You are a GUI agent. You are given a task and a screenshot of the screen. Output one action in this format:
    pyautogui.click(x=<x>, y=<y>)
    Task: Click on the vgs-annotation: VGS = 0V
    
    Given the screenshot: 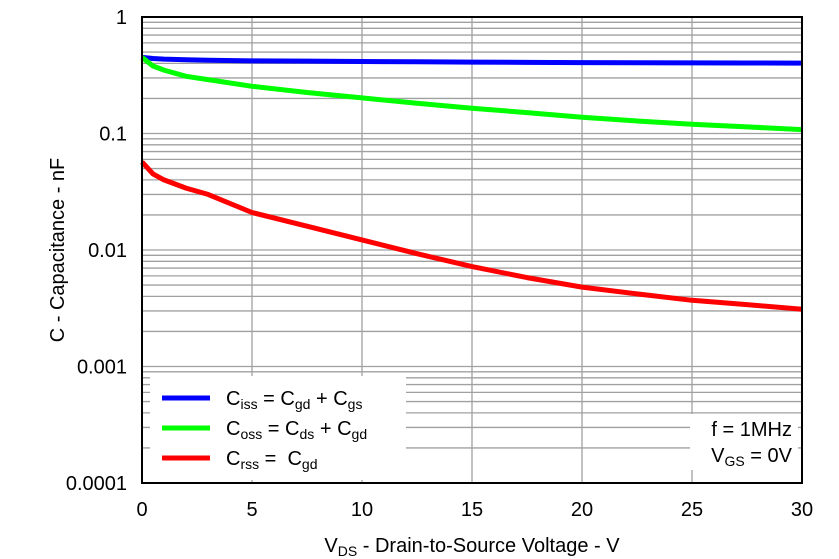 What is the action you would take?
    pyautogui.click(x=751, y=457)
    